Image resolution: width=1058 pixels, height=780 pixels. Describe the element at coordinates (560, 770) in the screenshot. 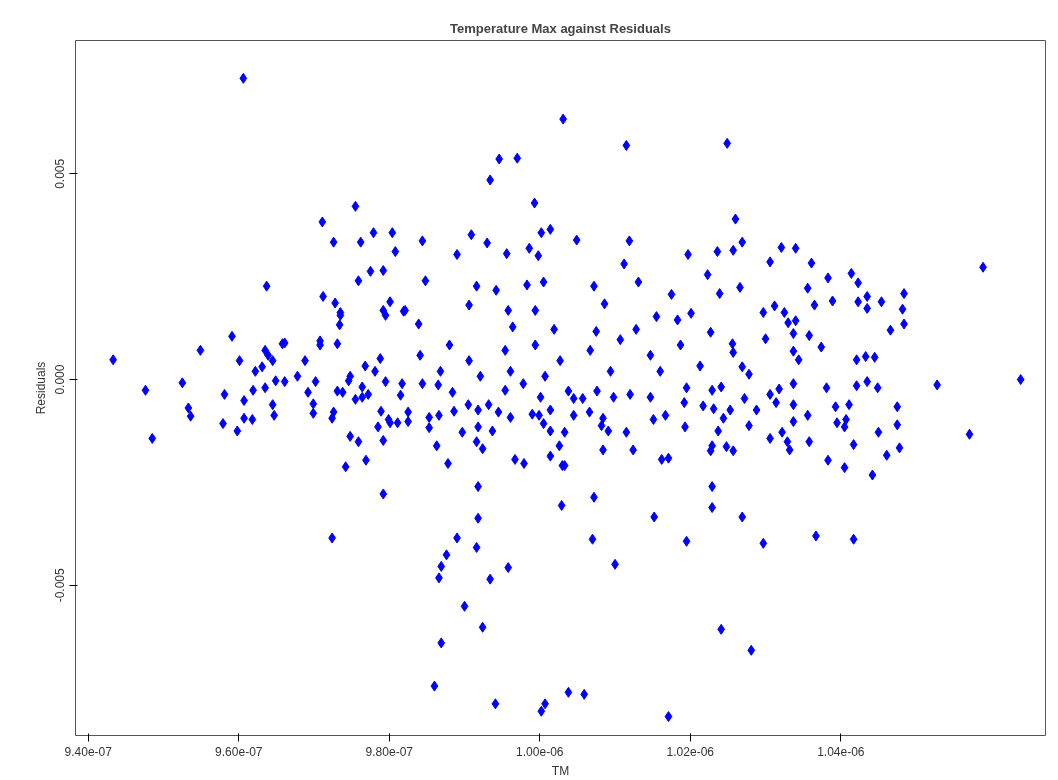

I see `x-axis-title: TM` at that location.